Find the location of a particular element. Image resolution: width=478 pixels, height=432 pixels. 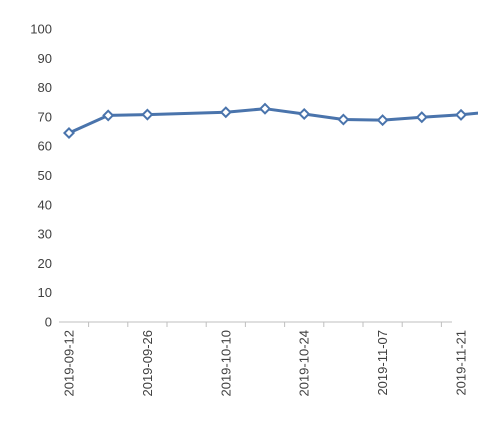

y-tick-label: 90 is located at coordinates (45, 58).